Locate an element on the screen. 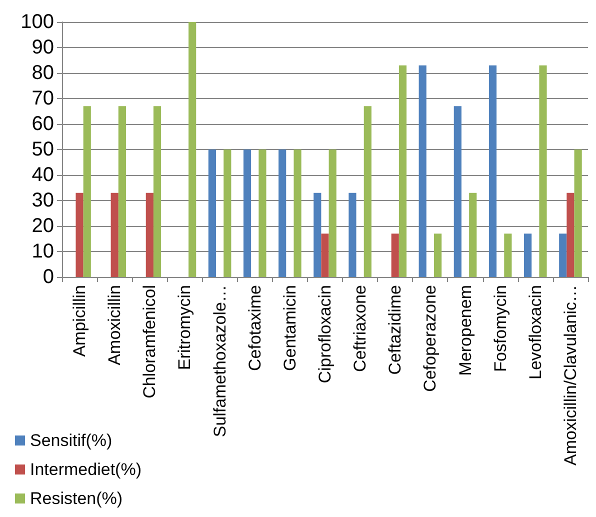 Image resolution: width=596 pixels, height=517 pixels. x-tick-label: Meropenem is located at coordinates (465, 330).